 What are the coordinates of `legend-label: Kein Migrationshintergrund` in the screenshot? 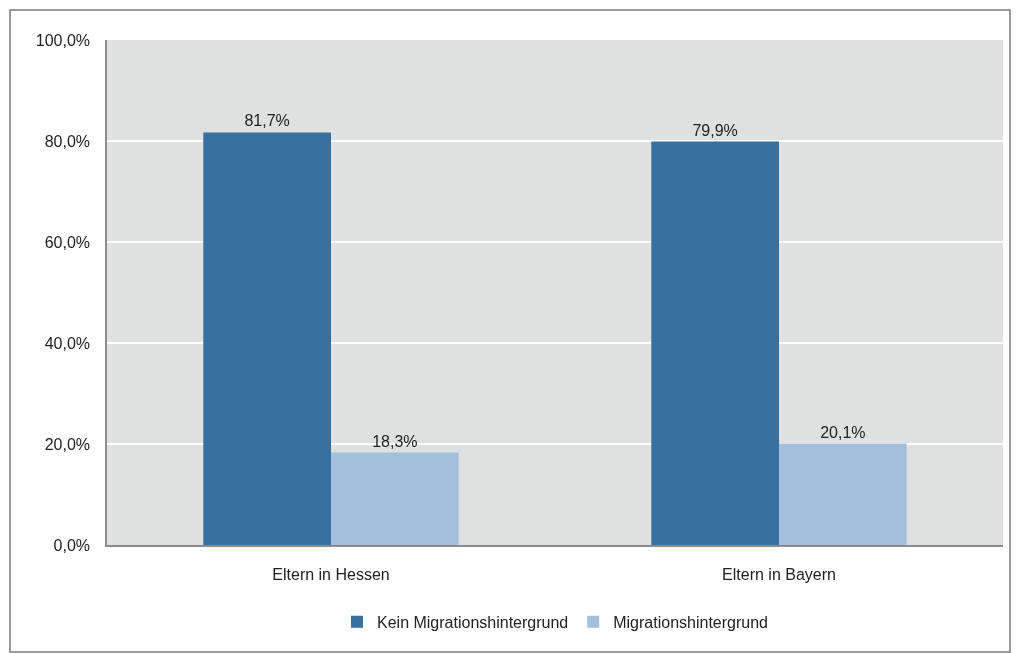 It's located at (473, 622).